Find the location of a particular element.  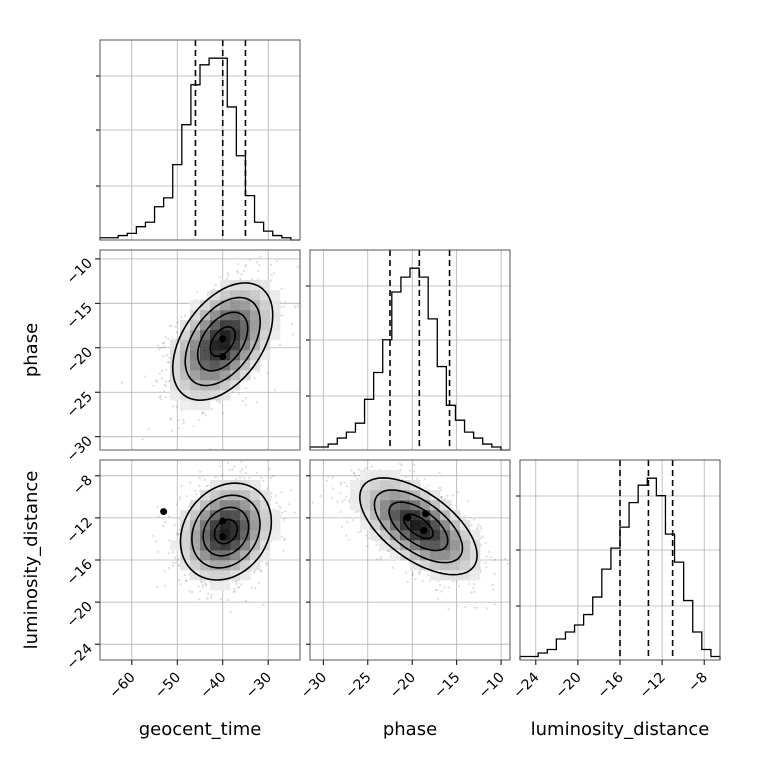

contour-2sigma is located at coordinates (226, 531).